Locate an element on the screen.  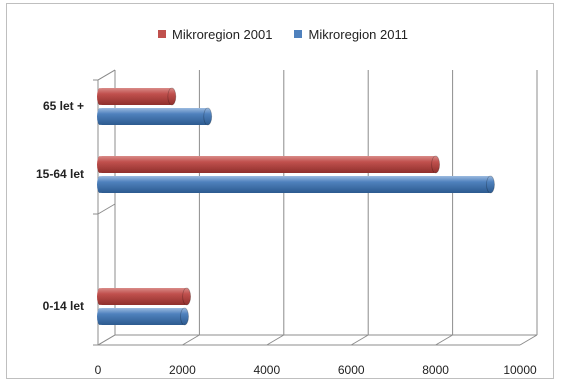
chart-legend: Mikroregion 2001 Mikroregion 2011 is located at coordinates (283, 34).